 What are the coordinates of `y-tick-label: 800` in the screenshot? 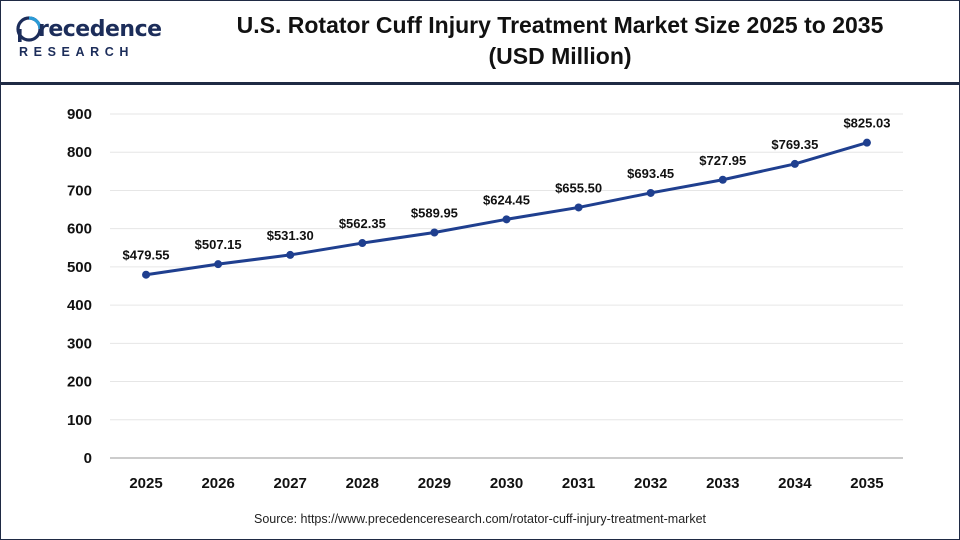 It's located at (79, 152).